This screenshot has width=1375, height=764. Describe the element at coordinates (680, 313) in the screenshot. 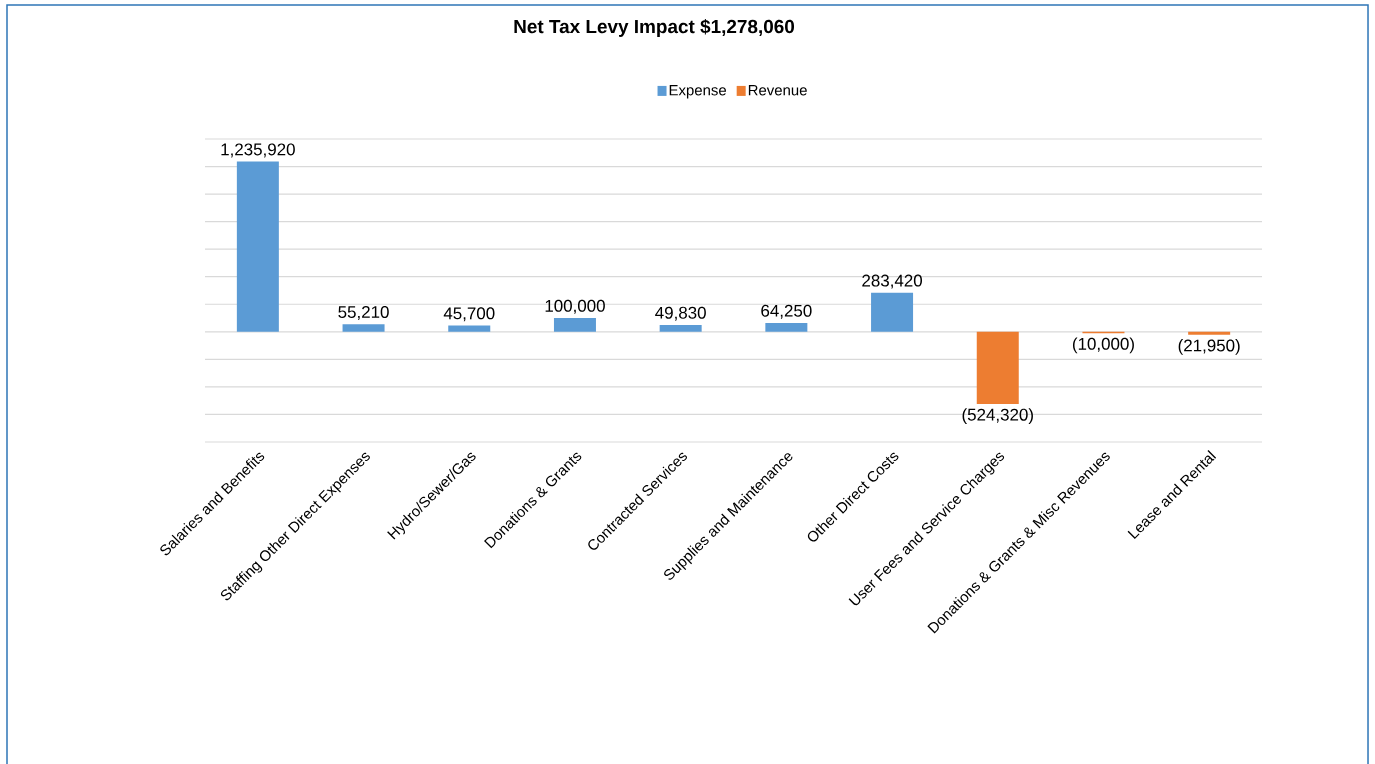

I see `data-label: 49,830` at that location.